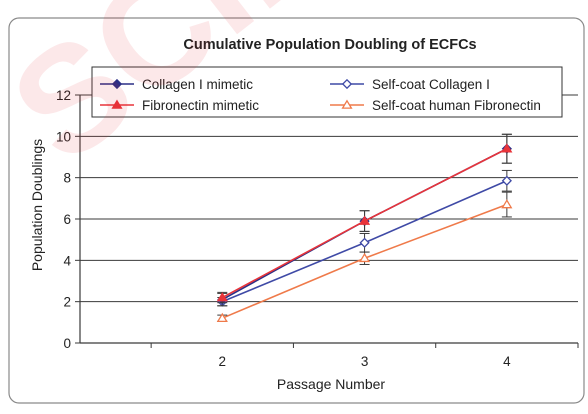  What do you see at coordinates (223, 361) in the screenshot?
I see `x-tick-label: 2` at bounding box center [223, 361].